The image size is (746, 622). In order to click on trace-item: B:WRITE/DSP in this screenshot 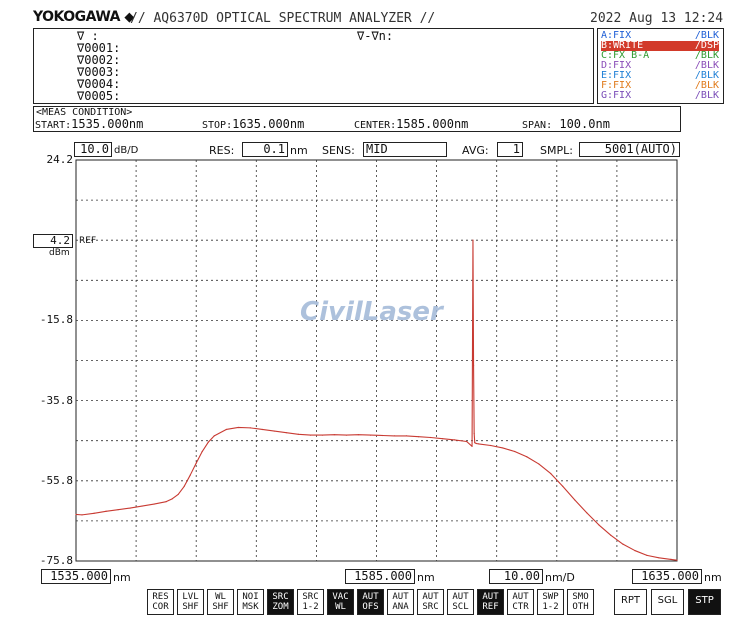, I will do `click(660, 46)`.